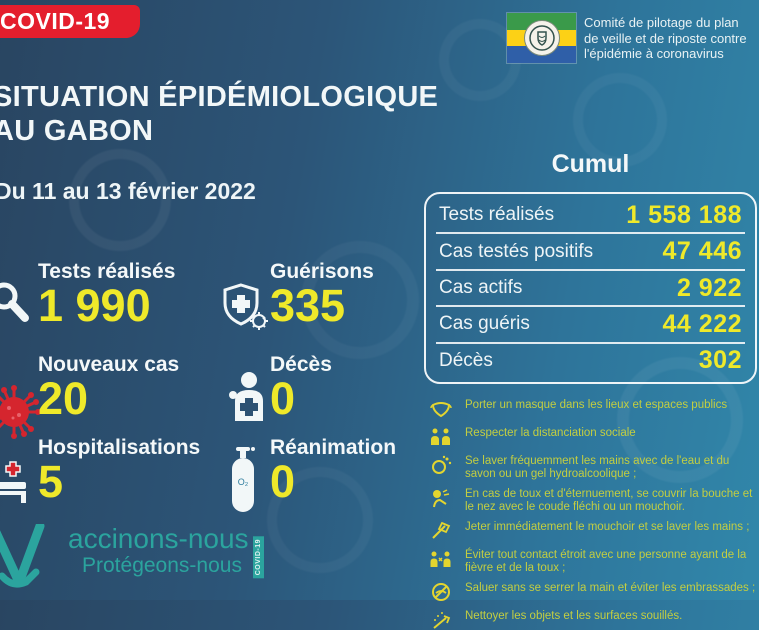 The image size is (759, 630). I want to click on hospital-bed-icon, so click(13, 482).